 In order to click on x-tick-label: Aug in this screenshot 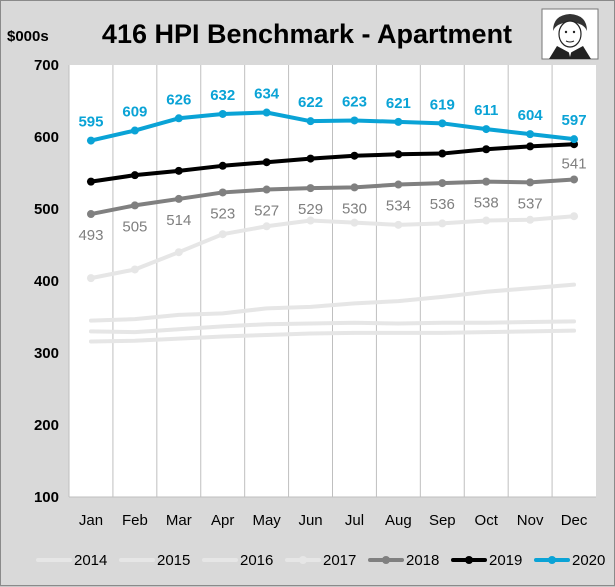, I will do `click(398, 520)`.